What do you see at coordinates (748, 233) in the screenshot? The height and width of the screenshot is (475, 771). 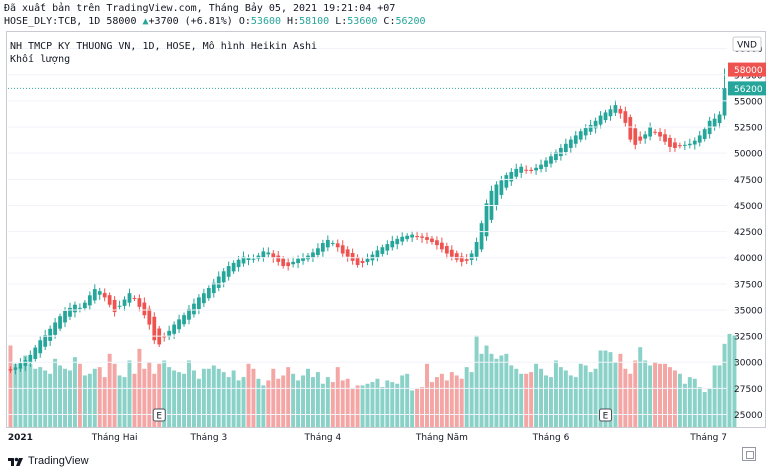 I see `price-tick-label: 42500` at bounding box center [748, 233].